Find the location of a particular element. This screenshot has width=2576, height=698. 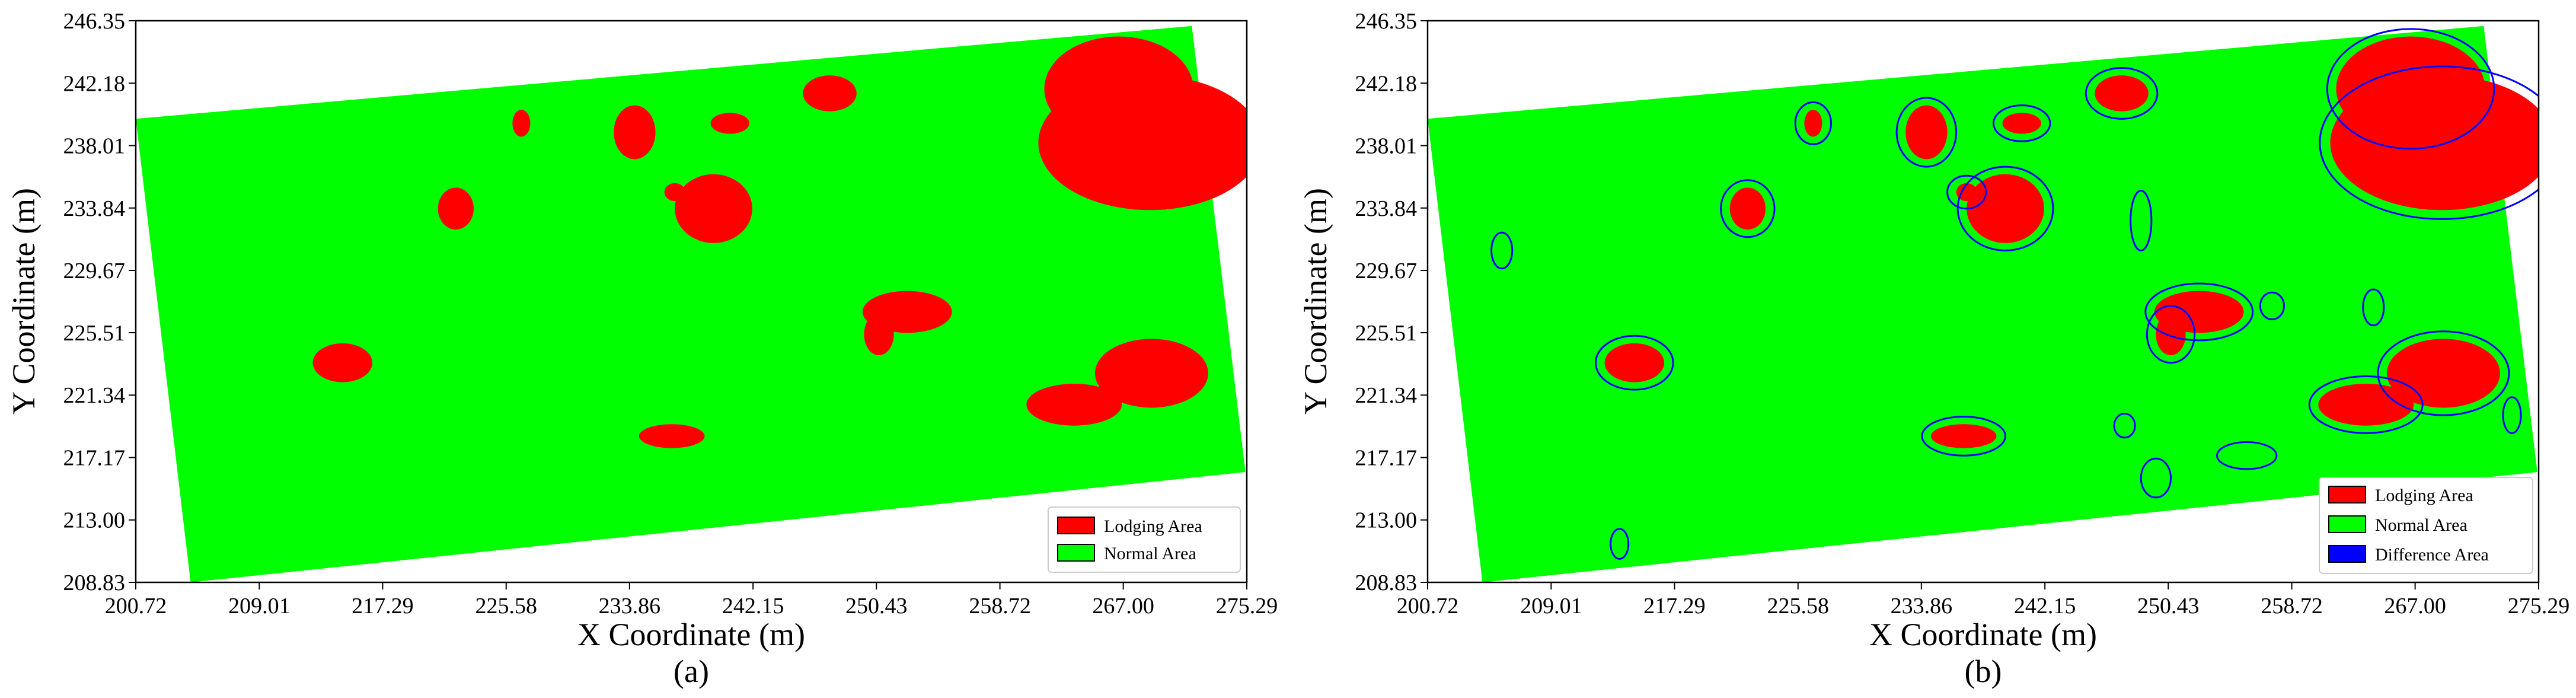

legend: Lodging Area Normal Area is located at coordinates (1144, 539).